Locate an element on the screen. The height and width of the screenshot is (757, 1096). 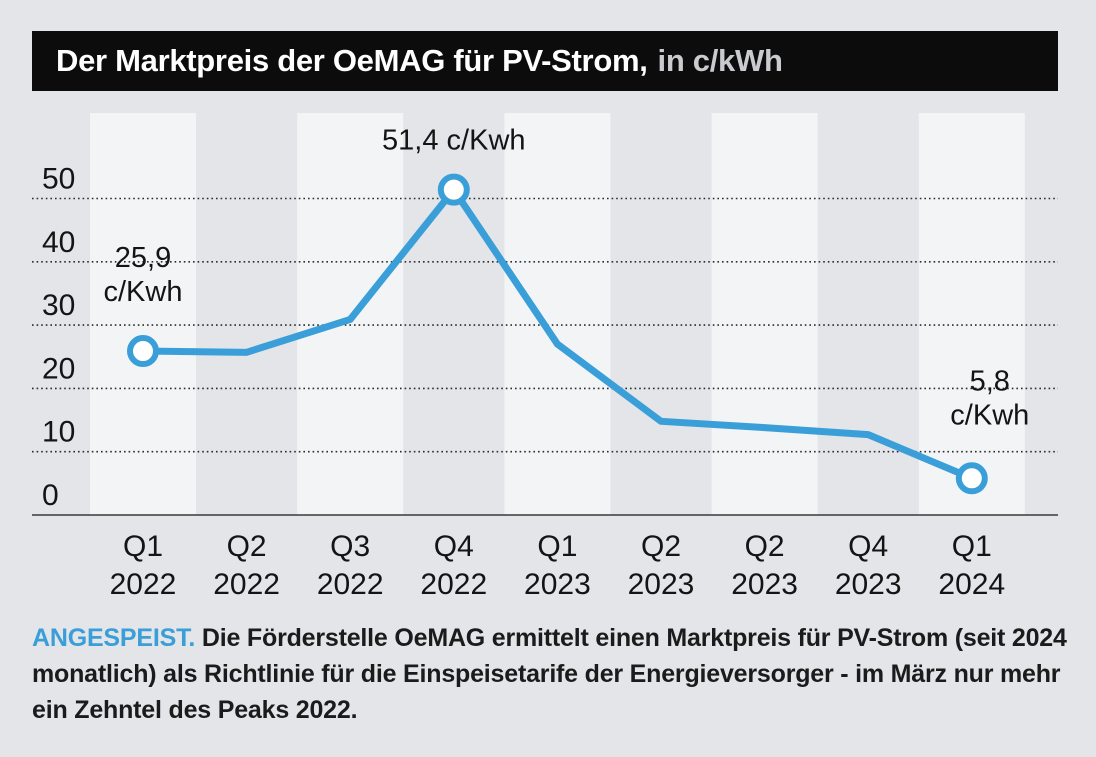
y-tick-label: 40 is located at coordinates (58, 242).